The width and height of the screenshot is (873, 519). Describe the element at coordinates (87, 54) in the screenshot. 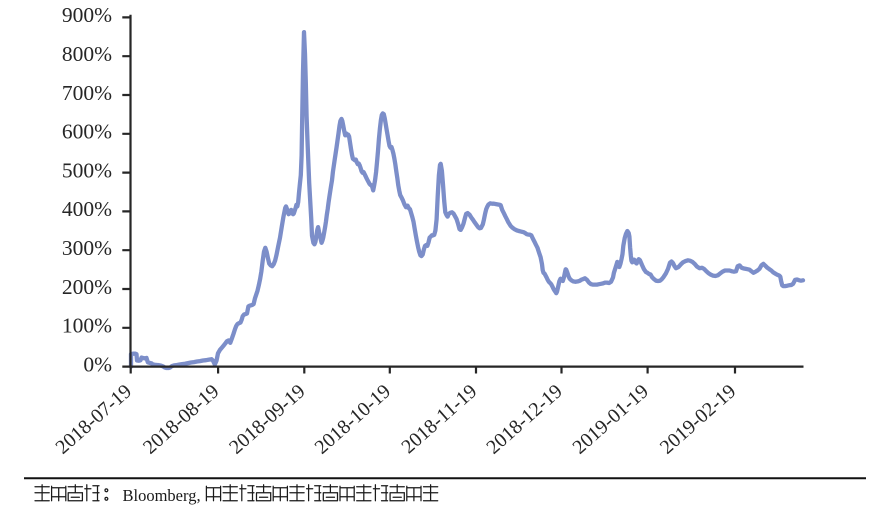

I see `svg-text: 800%` at that location.